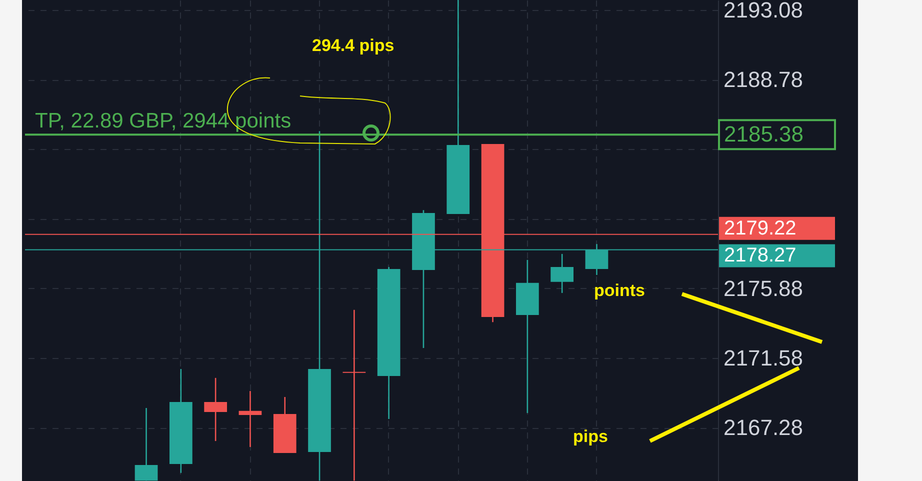 The width and height of the screenshot is (922, 481). What do you see at coordinates (764, 358) in the screenshot?
I see `y-tick-label: 2171.58` at bounding box center [764, 358].